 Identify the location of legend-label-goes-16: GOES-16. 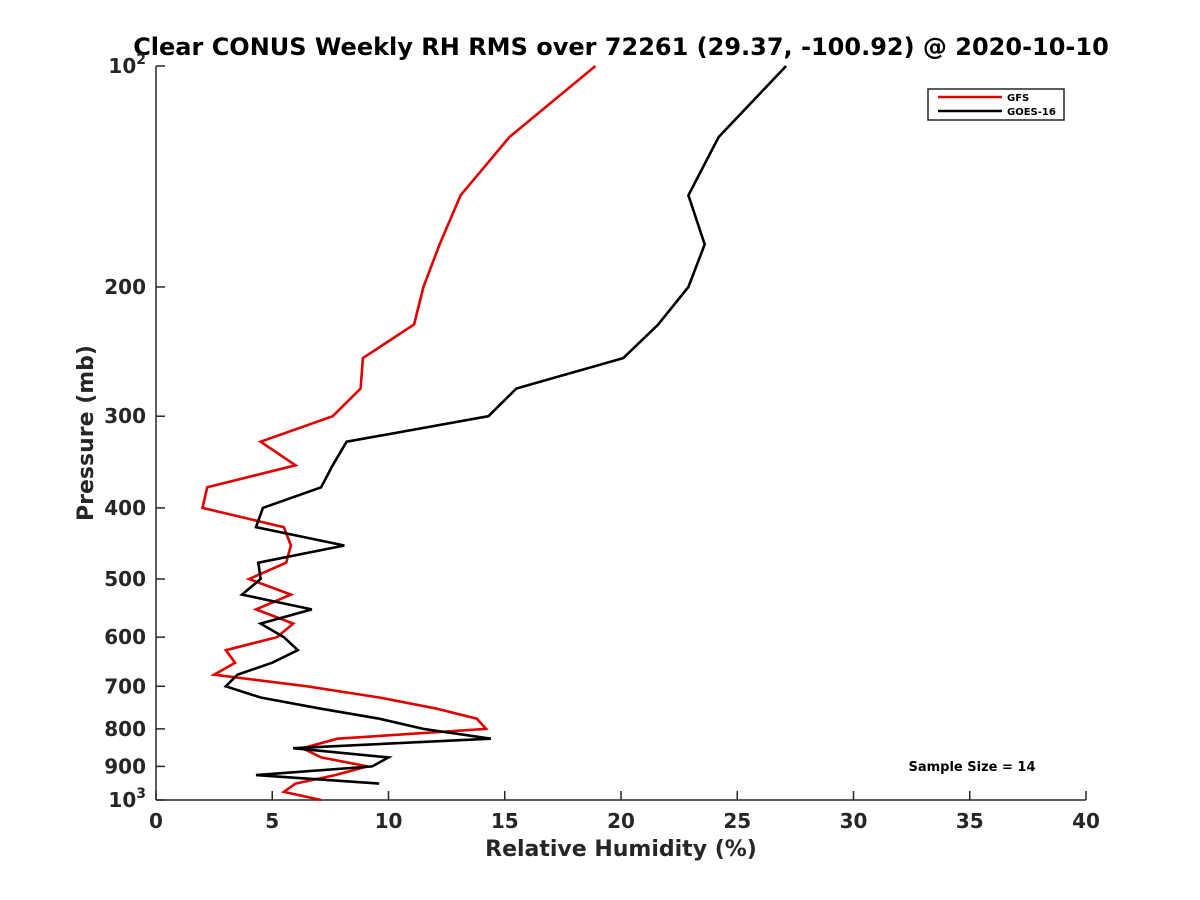
(1031, 112).